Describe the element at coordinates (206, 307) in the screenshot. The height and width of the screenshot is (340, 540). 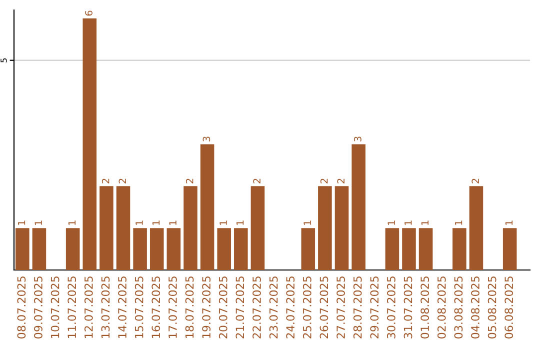
I see `x-tick-label: 19.07.2025` at that location.